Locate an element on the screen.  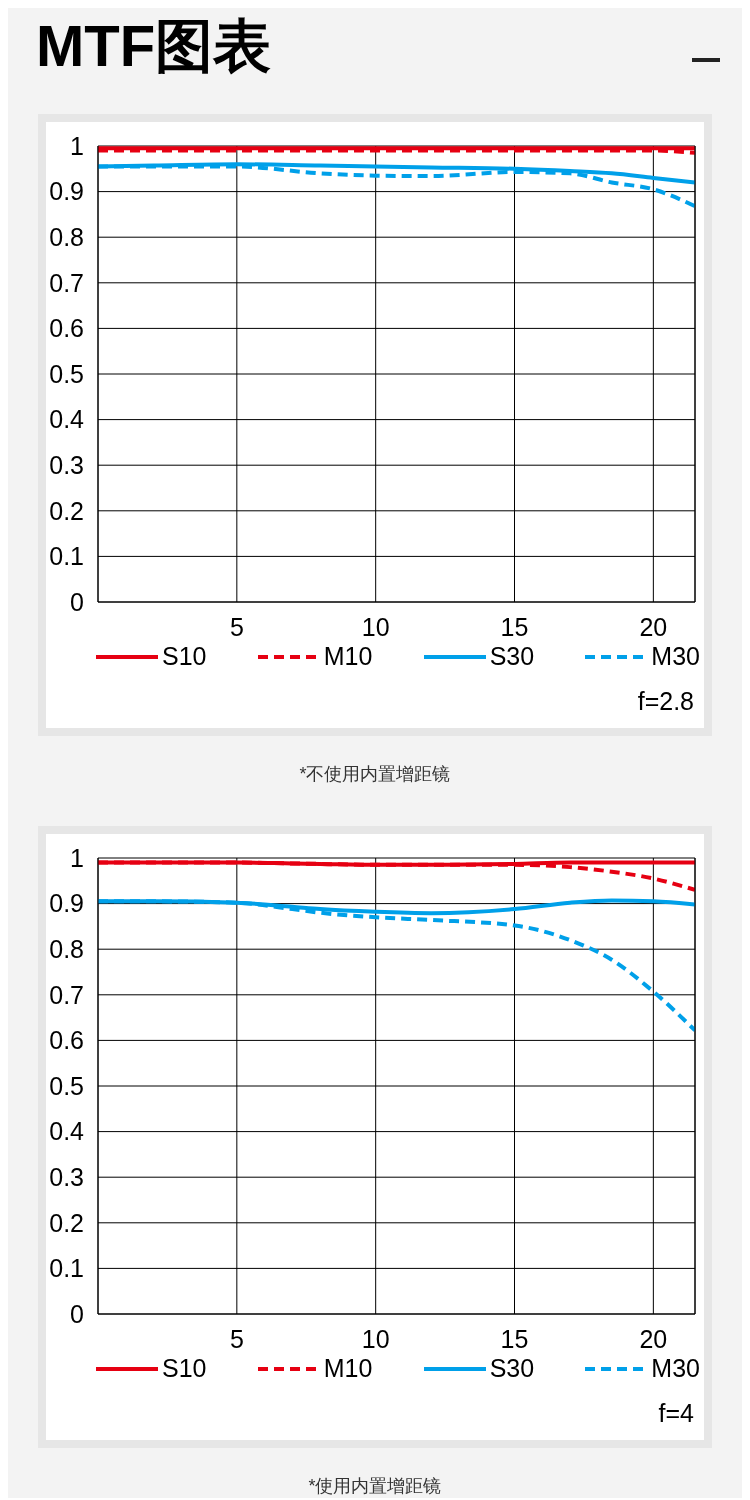
text: f=2.8 is located at coordinates (665, 701).